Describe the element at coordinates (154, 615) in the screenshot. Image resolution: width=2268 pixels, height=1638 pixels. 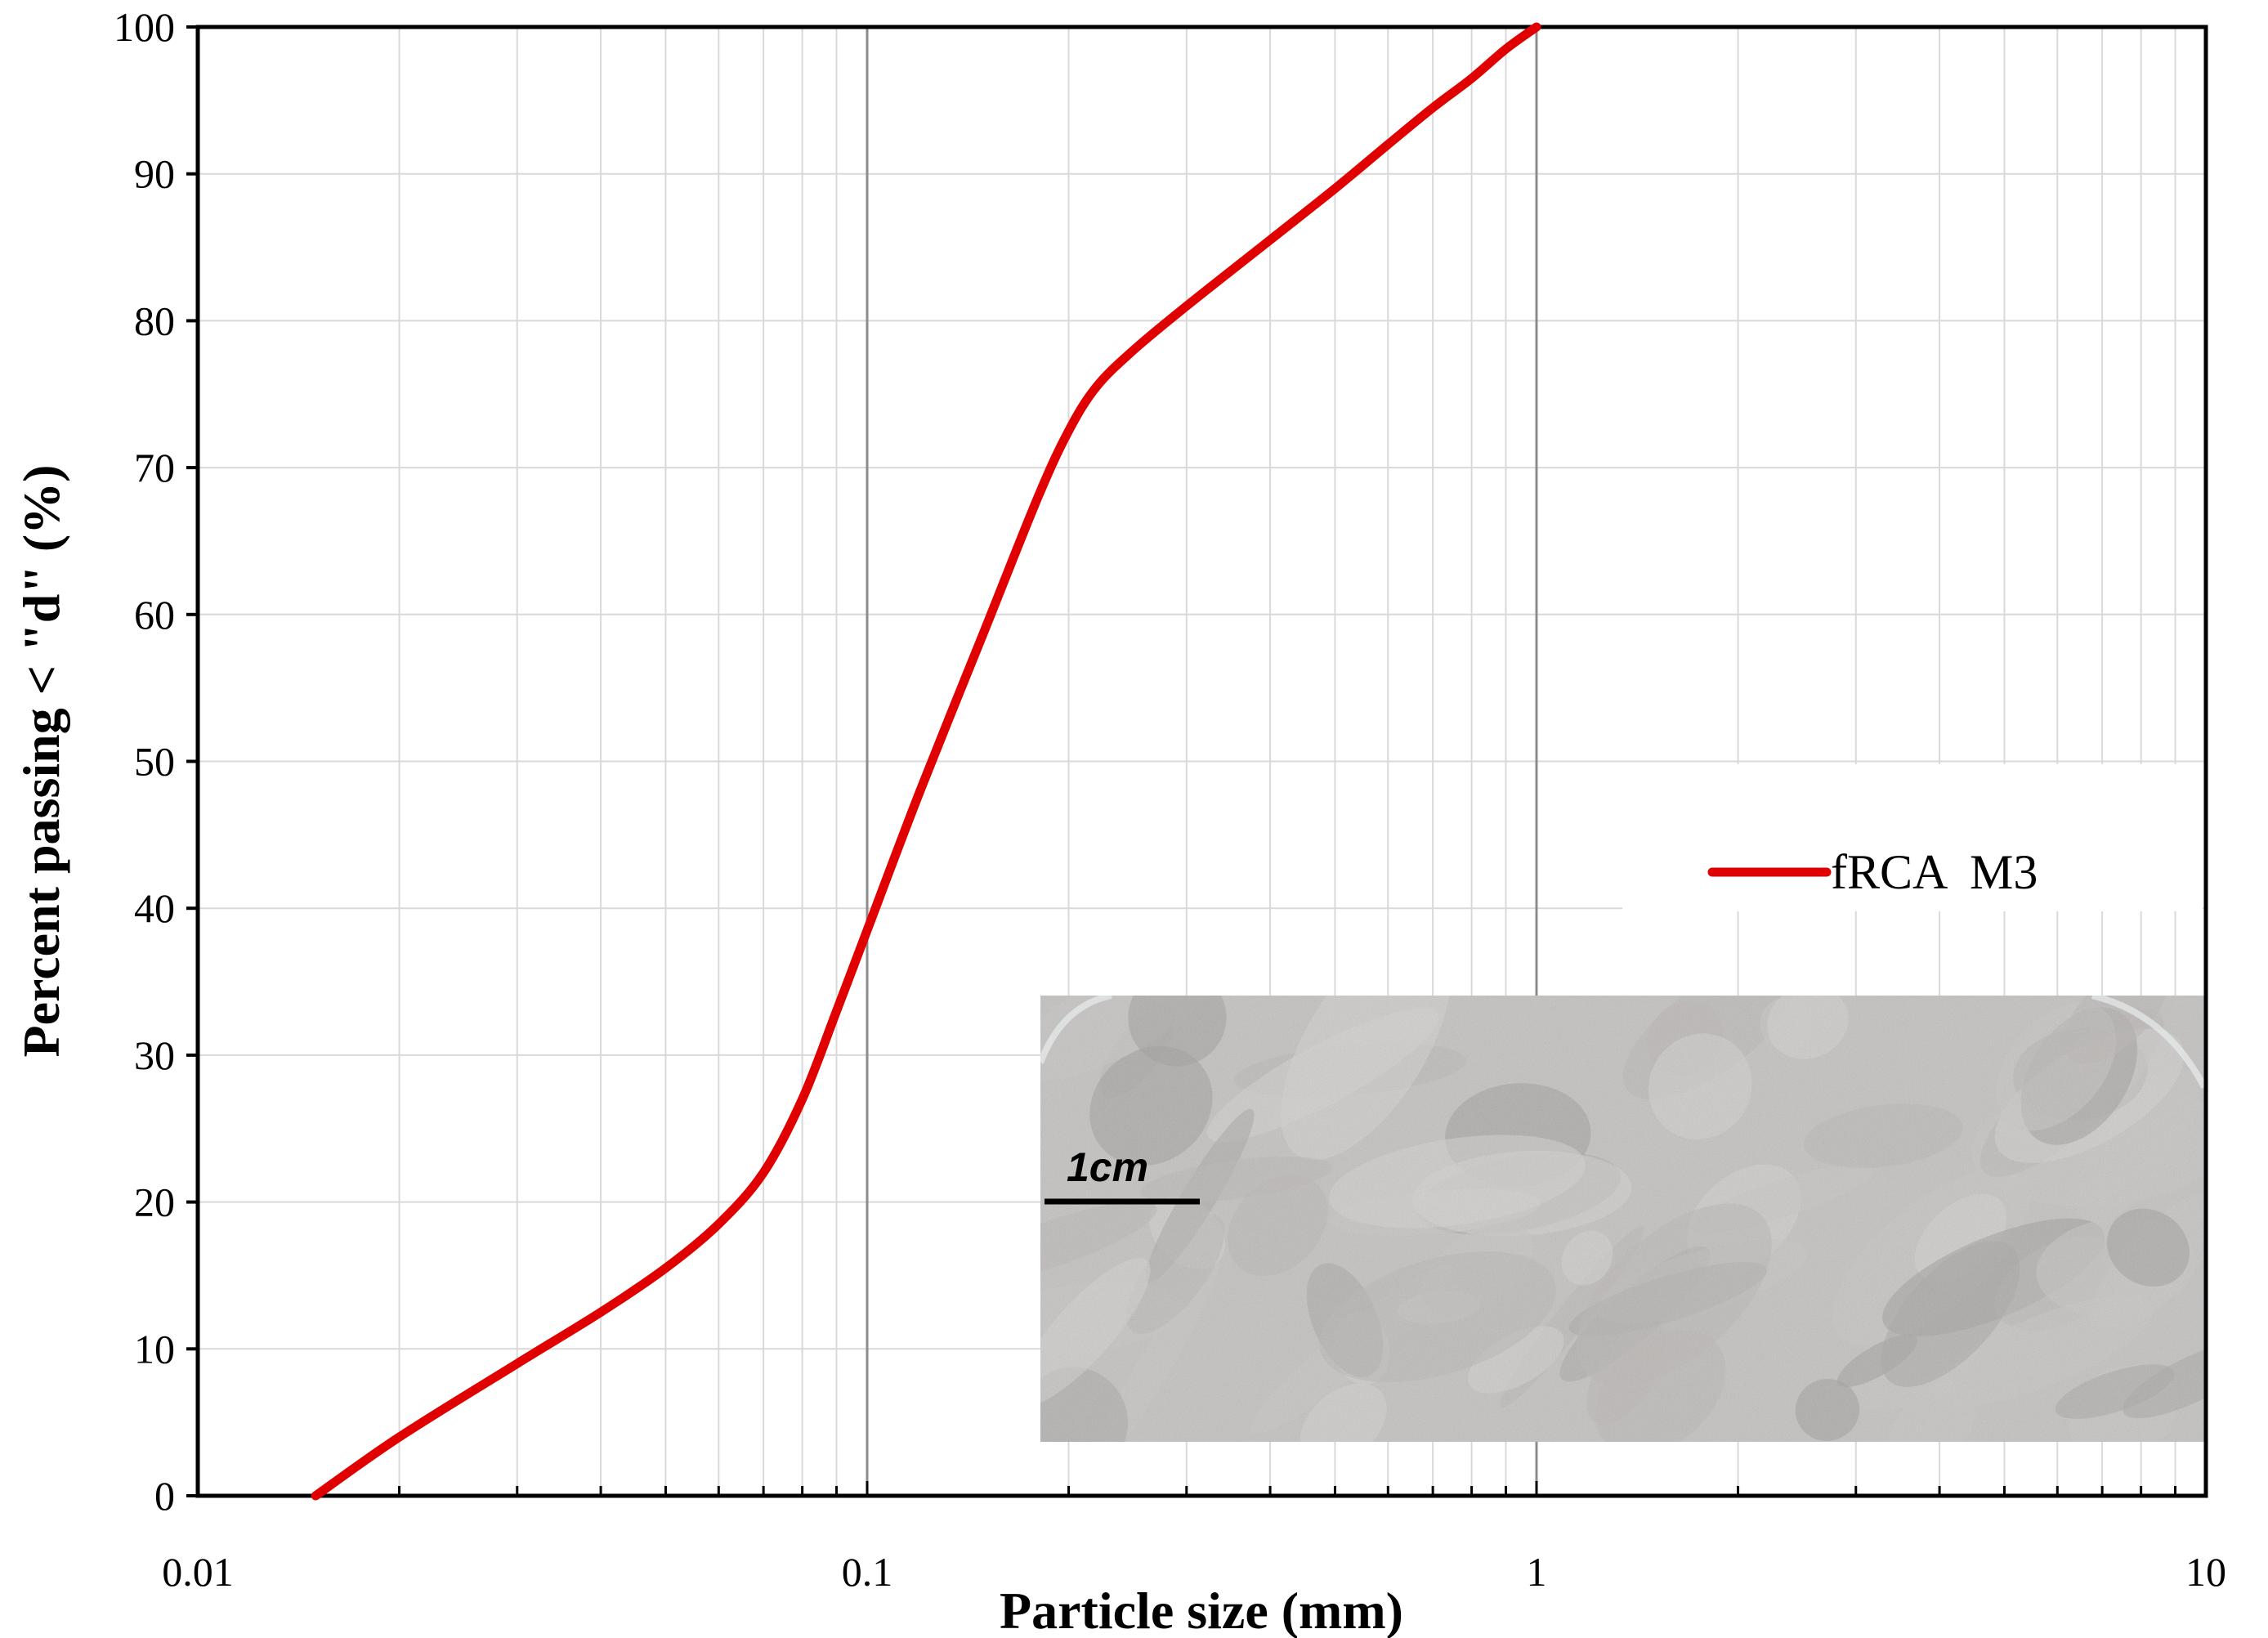
I see `y-tick-label: 60` at that location.